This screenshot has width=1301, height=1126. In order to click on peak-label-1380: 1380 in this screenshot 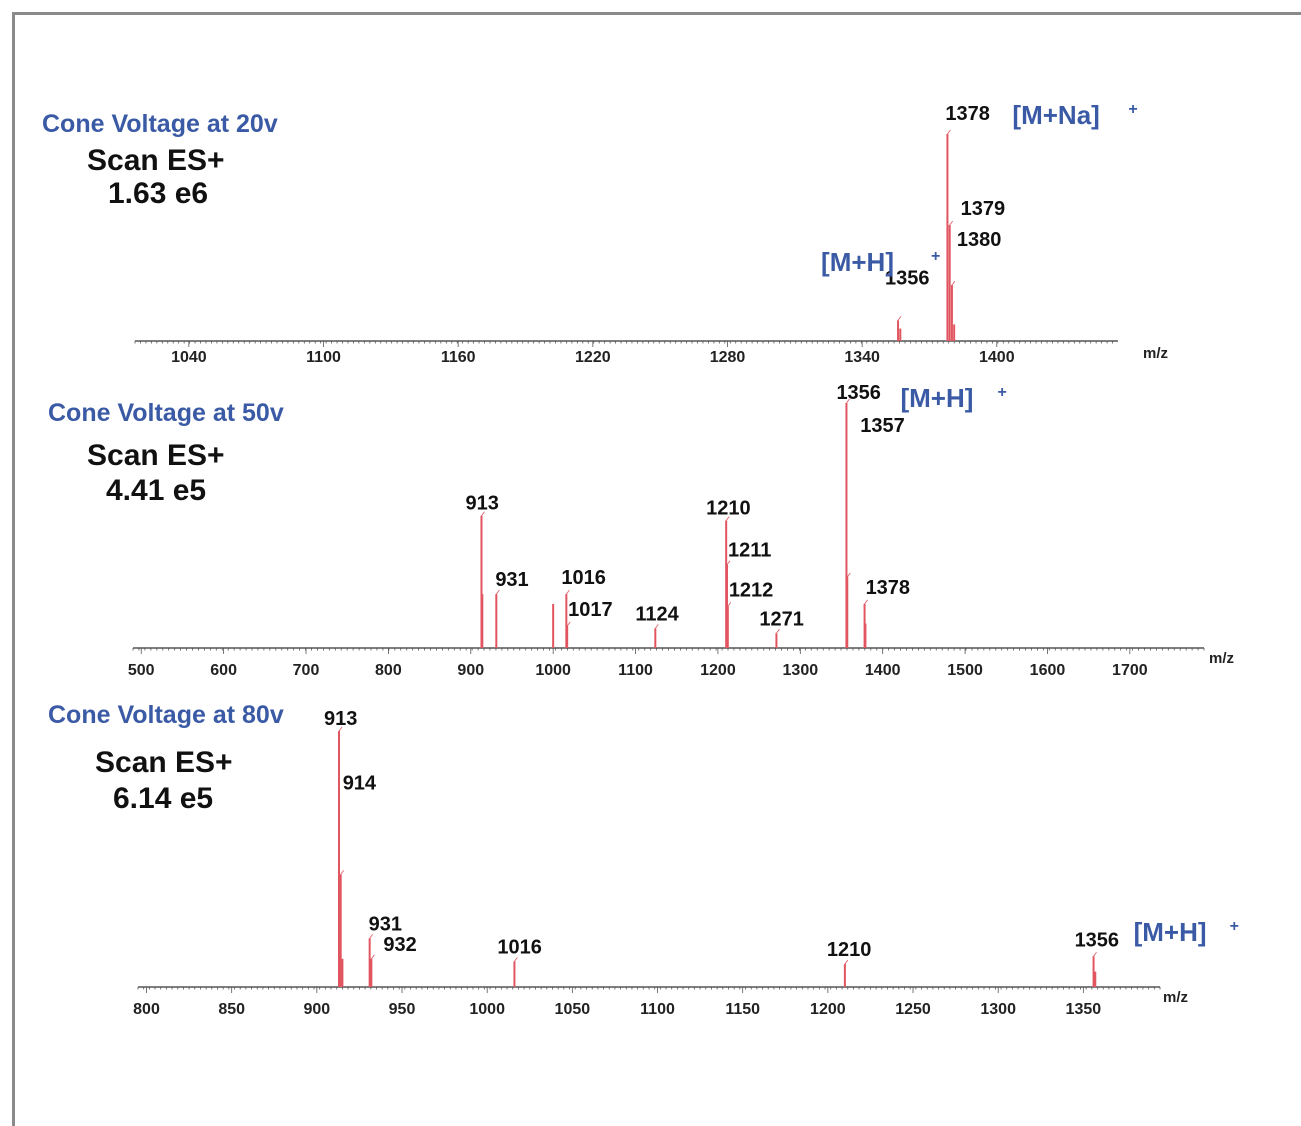, I will do `click(979, 240)`.